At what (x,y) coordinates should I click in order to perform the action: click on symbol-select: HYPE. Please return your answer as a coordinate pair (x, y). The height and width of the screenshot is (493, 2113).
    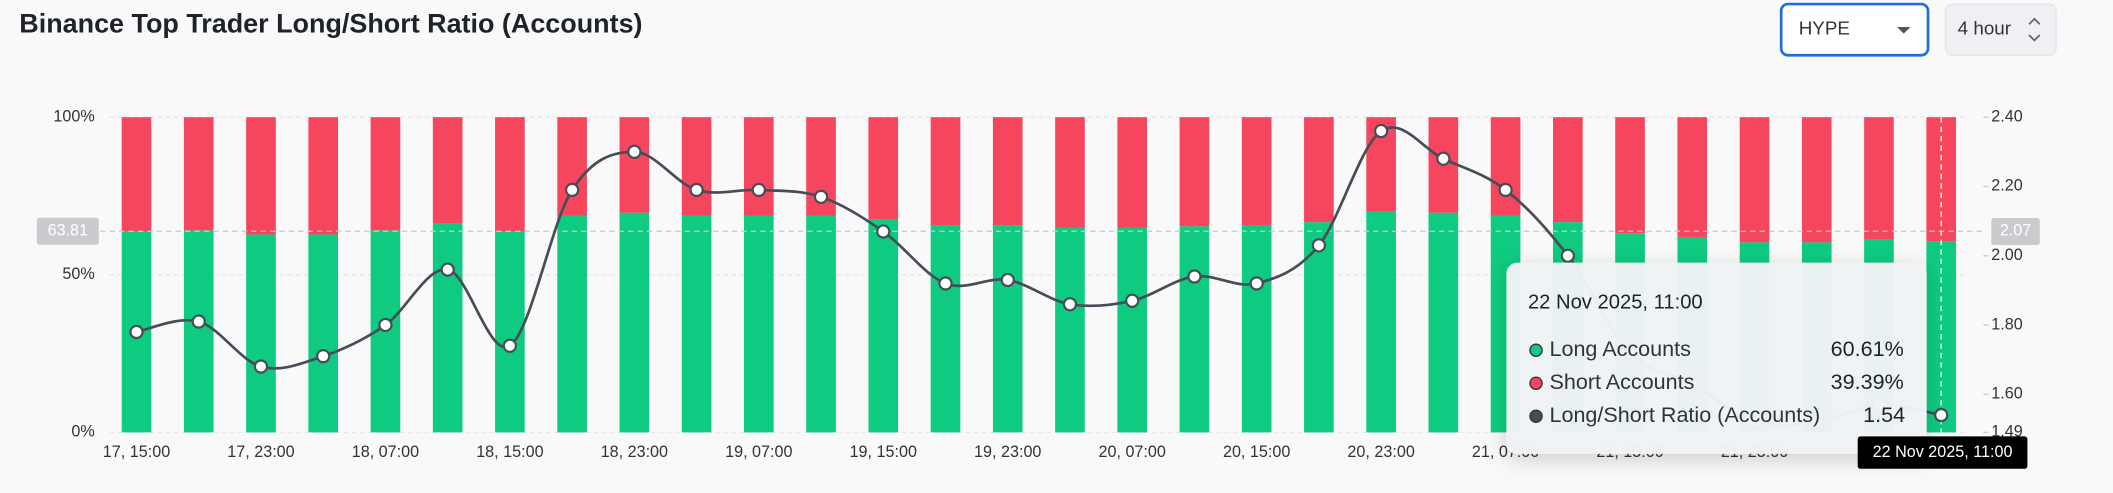
    Looking at the image, I should click on (1854, 29).